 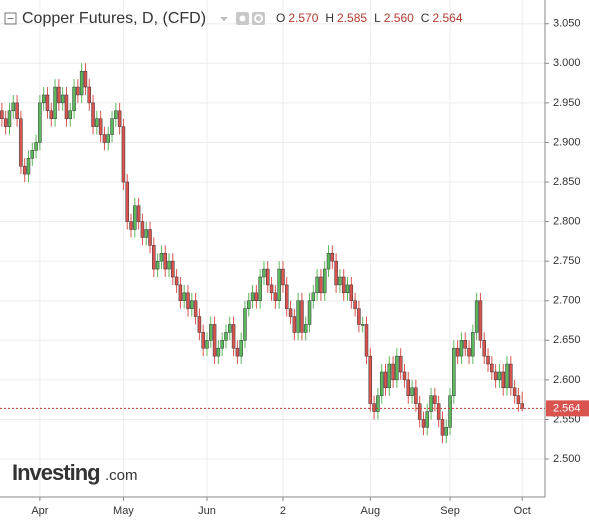 What do you see at coordinates (303, 18) in the screenshot?
I see `ohlc-value: 2.570` at bounding box center [303, 18].